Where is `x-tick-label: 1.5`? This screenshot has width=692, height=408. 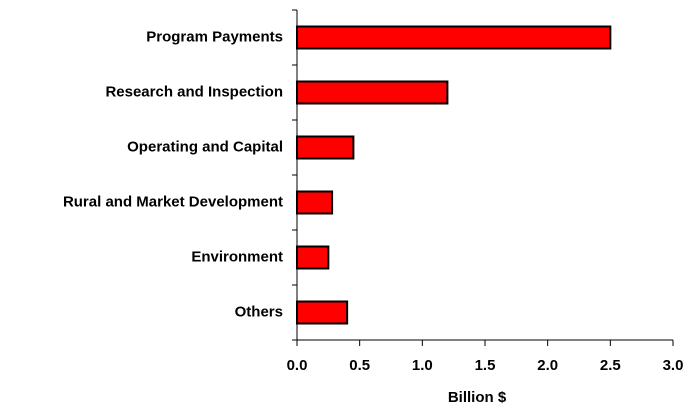
x-tick-label: 1.5 is located at coordinates (485, 365).